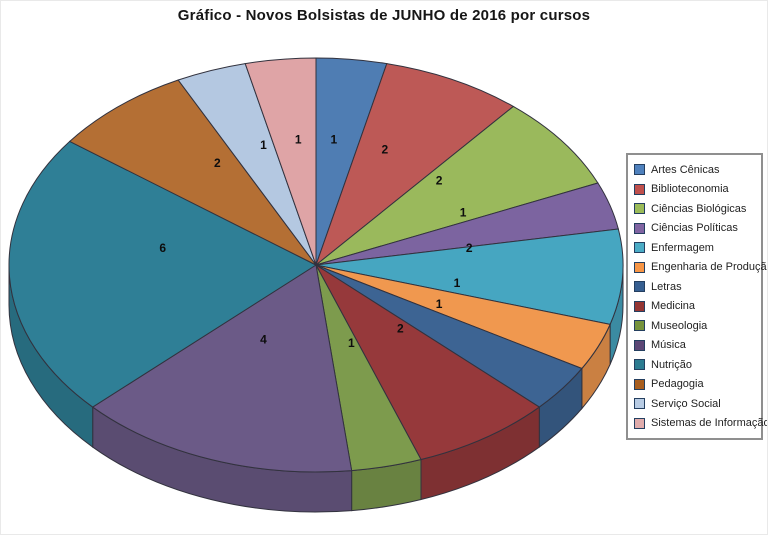 The image size is (768, 535). I want to click on legend-label: Nutrição, so click(671, 364).